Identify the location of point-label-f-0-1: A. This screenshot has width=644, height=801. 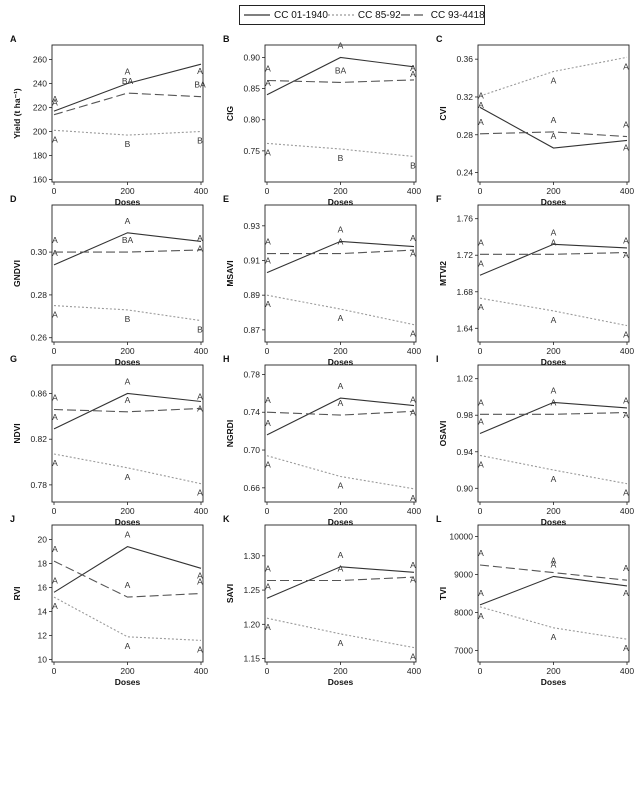
(554, 232).